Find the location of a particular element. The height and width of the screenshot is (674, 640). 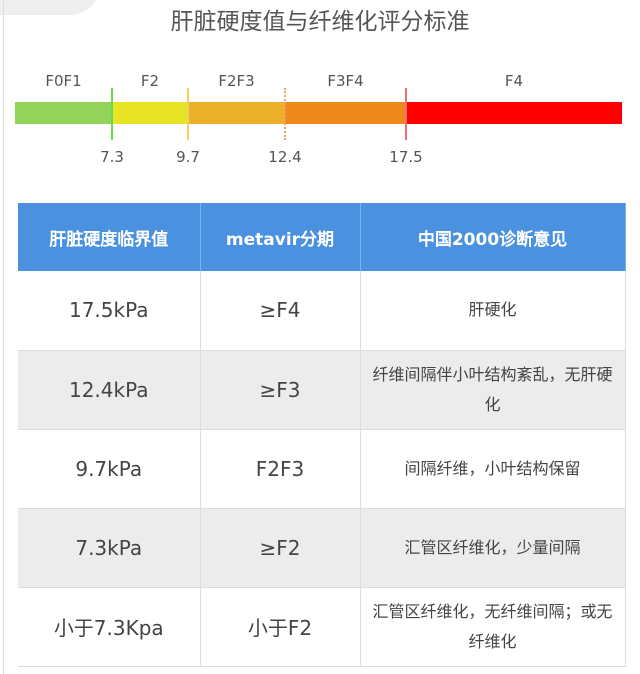

threshold-cell: 12.4kPa is located at coordinates (109, 390).